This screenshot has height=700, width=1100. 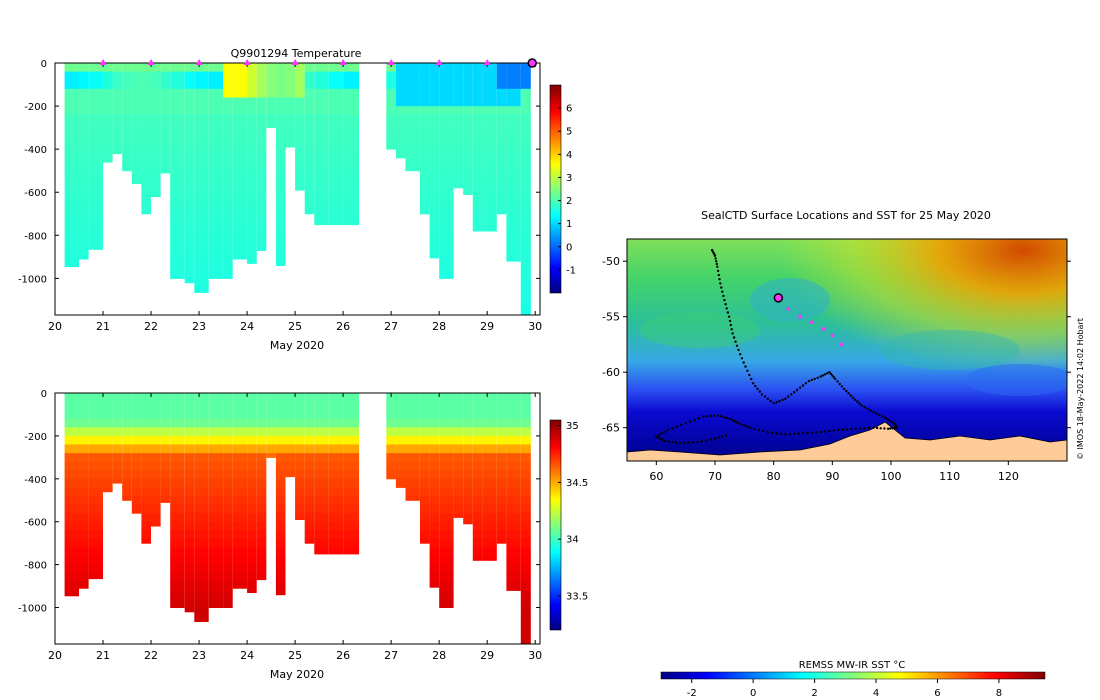 I want to click on colorbar-tick-label: 0, so click(x=569, y=247).